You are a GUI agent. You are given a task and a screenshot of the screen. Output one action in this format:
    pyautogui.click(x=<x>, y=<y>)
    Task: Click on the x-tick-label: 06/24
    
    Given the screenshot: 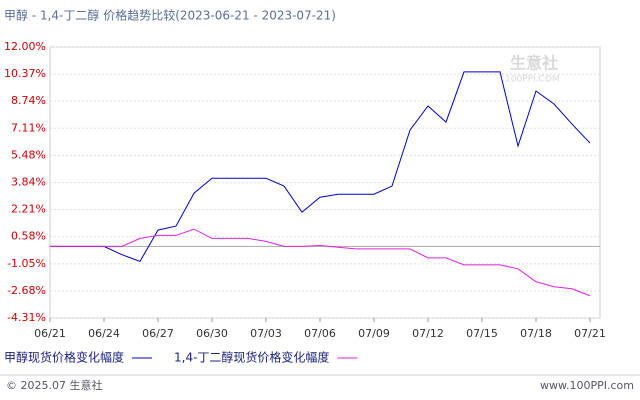 What is the action you would take?
    pyautogui.click(x=104, y=333)
    